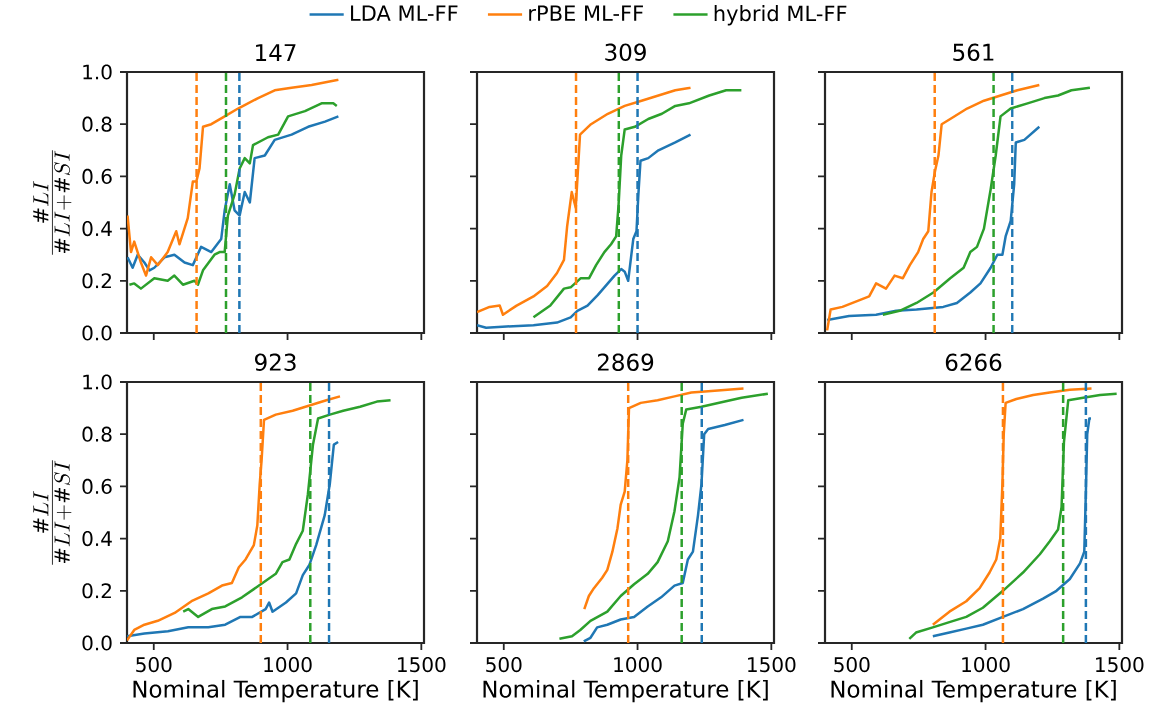 Image resolution: width=1161 pixels, height=725 pixels. I want to click on chart-title: 561, so click(973, 52).